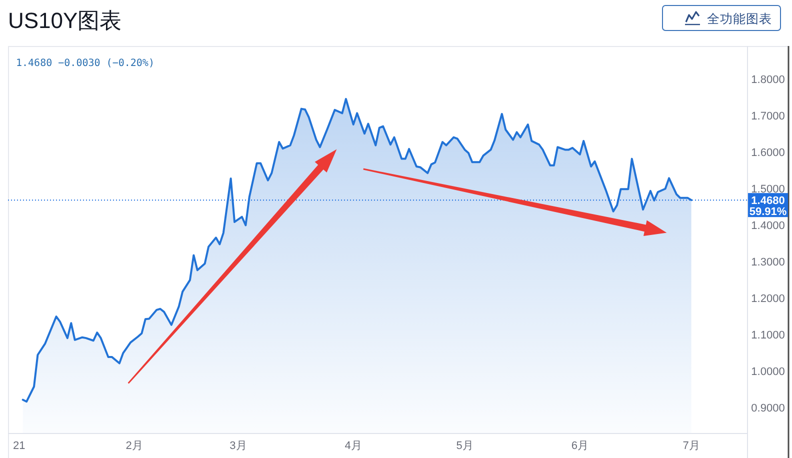  I want to click on y-tick-label: 1.1000, so click(768, 335).